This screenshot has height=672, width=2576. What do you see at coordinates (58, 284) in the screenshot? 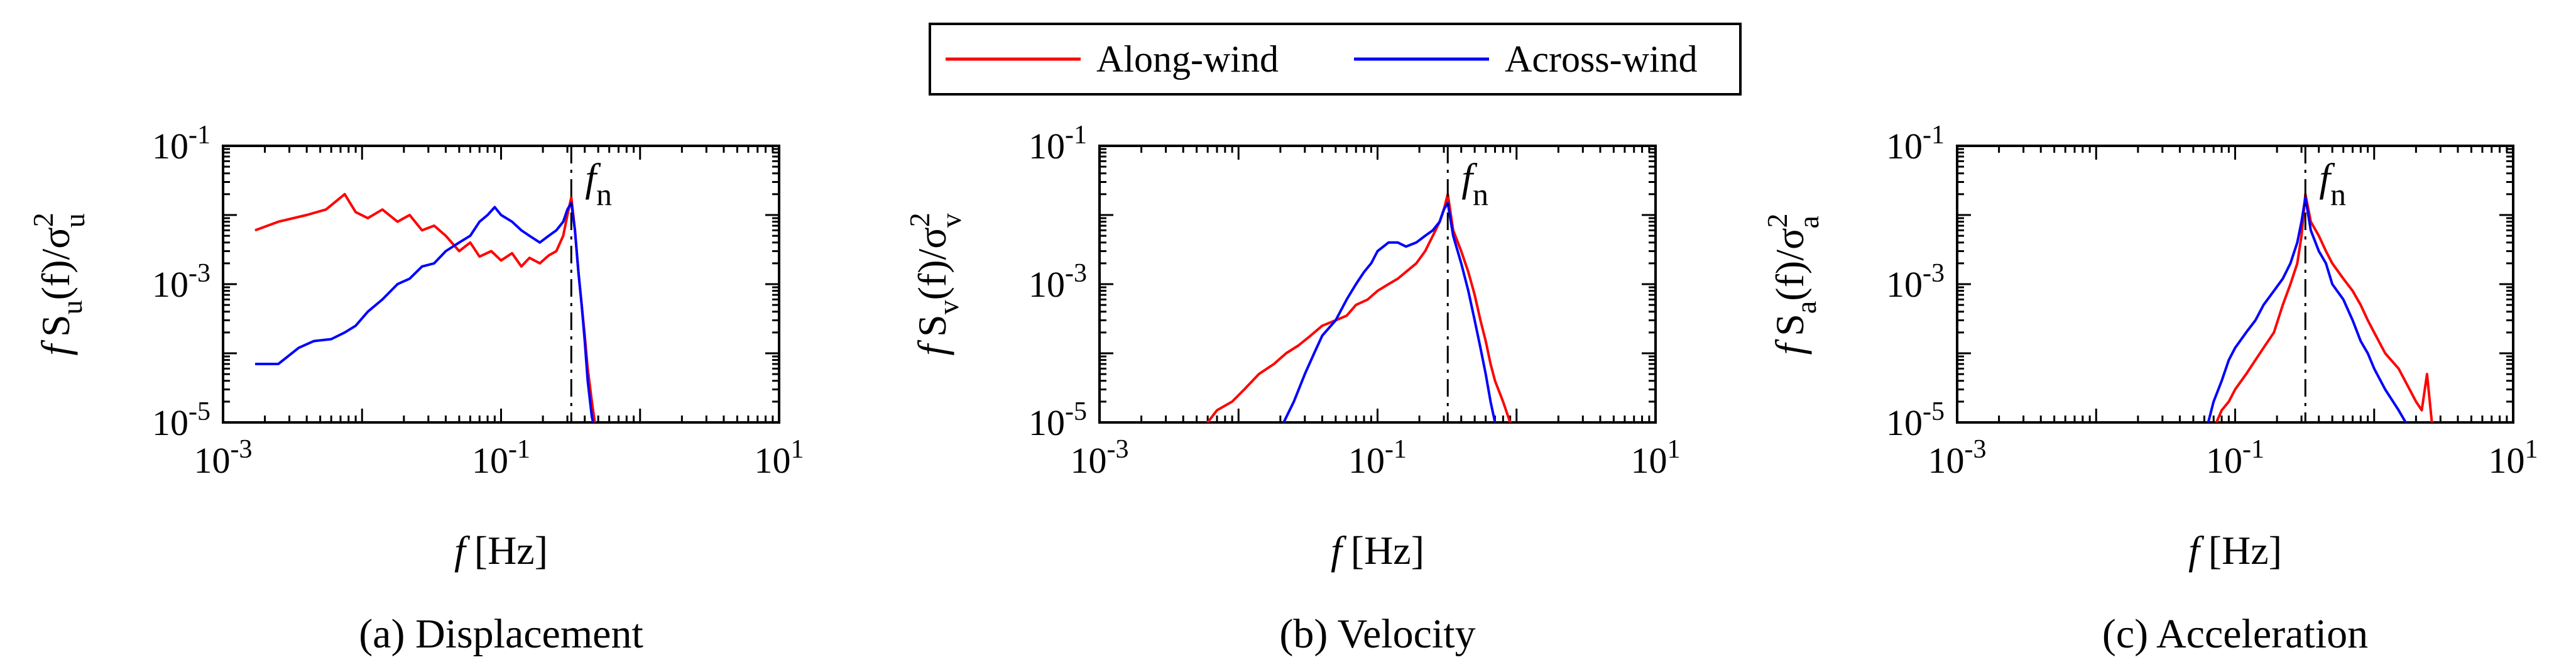
I see `y-axis-label: fSu(f)/σ2u` at bounding box center [58, 284].